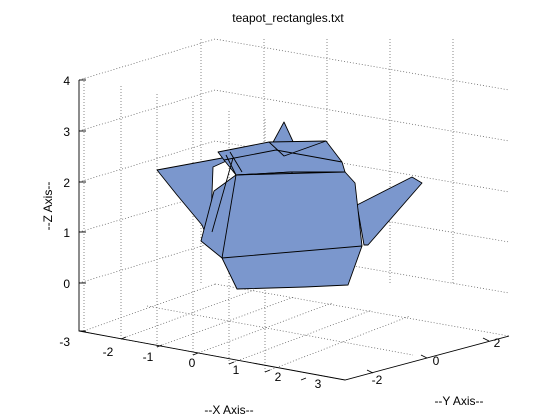 The width and height of the screenshot is (560, 420). I want to click on z-tick-label: 1, so click(66, 233).